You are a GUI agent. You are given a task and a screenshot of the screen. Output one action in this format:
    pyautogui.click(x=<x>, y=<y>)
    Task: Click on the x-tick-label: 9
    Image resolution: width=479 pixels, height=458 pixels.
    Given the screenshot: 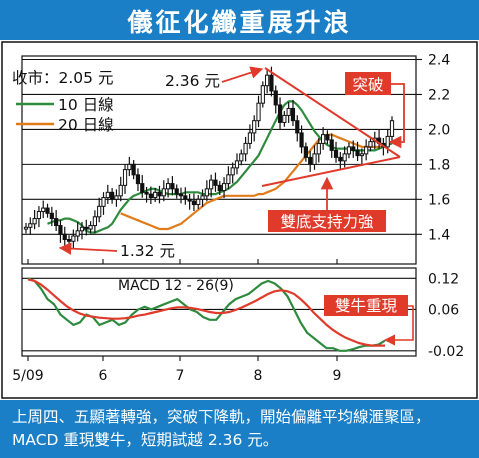 What is the action you would take?
    pyautogui.click(x=337, y=376)
    